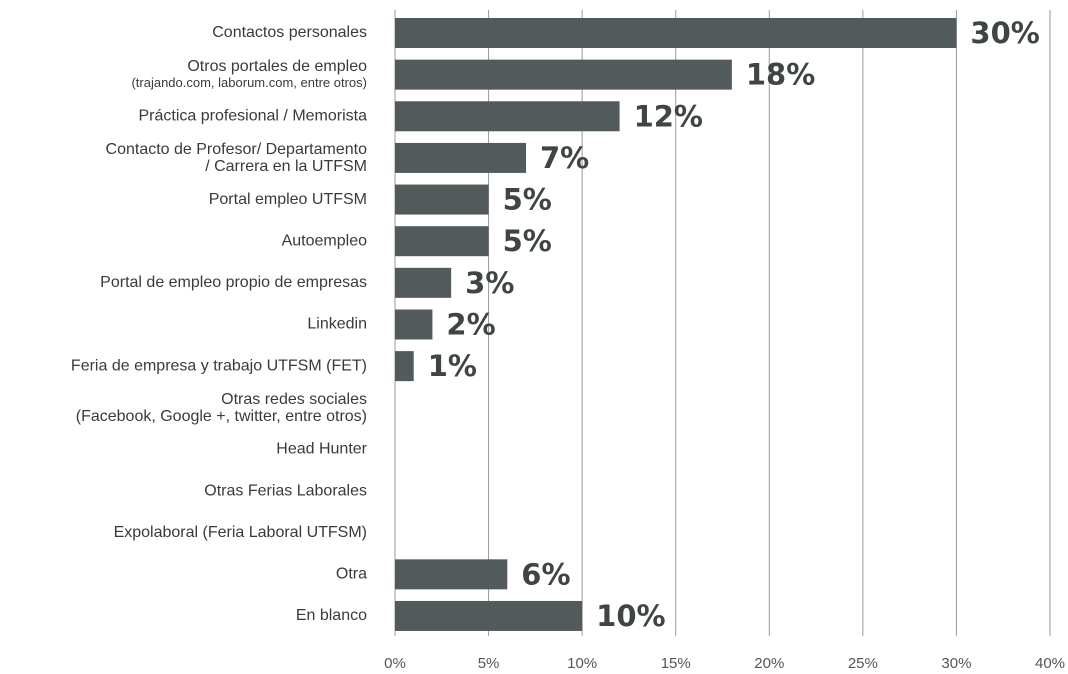 This screenshot has width=1068, height=674. Describe the element at coordinates (470, 324) in the screenshot. I see `value-label: 2%` at that location.